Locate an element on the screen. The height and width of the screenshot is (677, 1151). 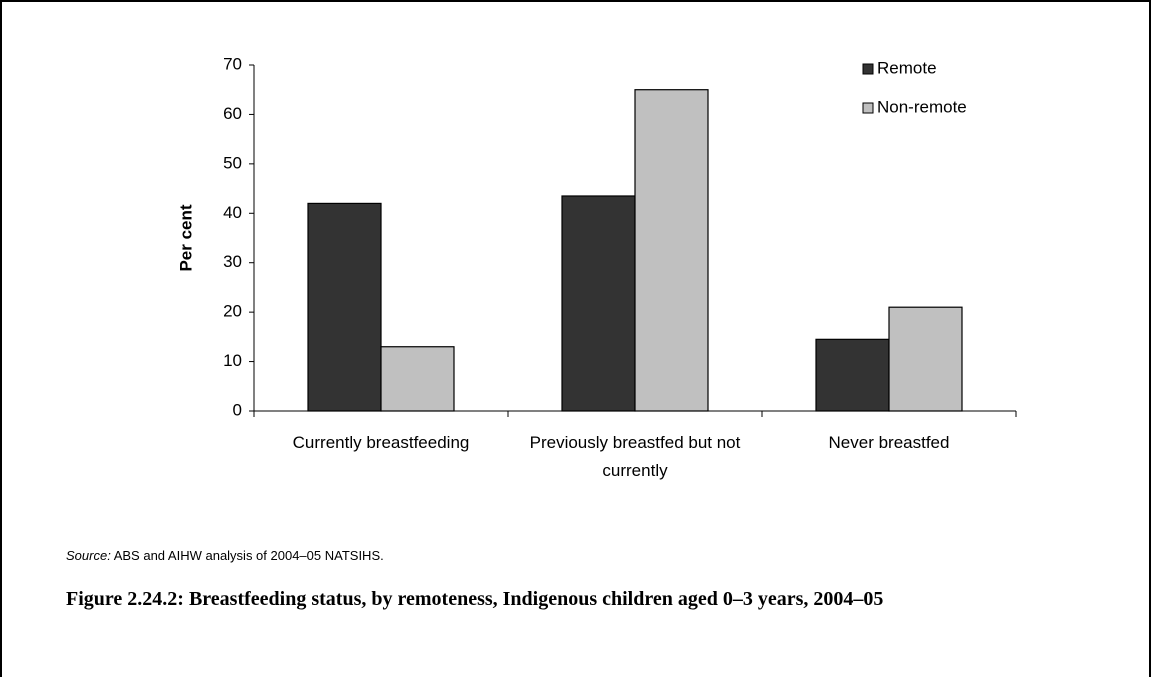
y-tick-label: 40 is located at coordinates (232, 212).